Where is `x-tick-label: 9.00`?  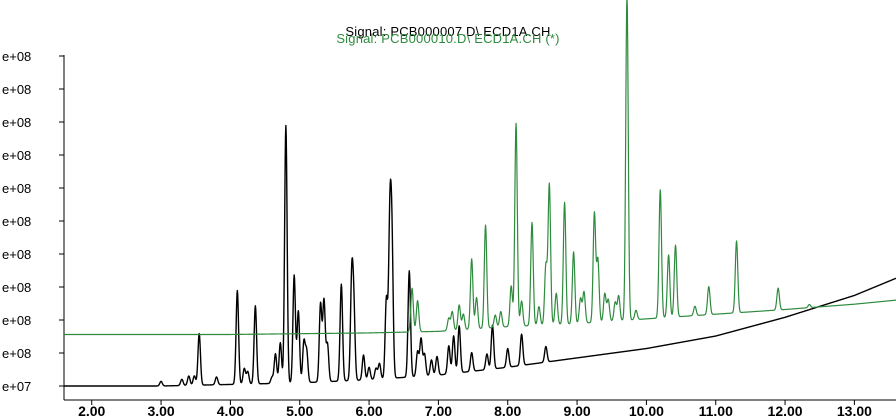
x-tick-label: 9.00 is located at coordinates (576, 410).